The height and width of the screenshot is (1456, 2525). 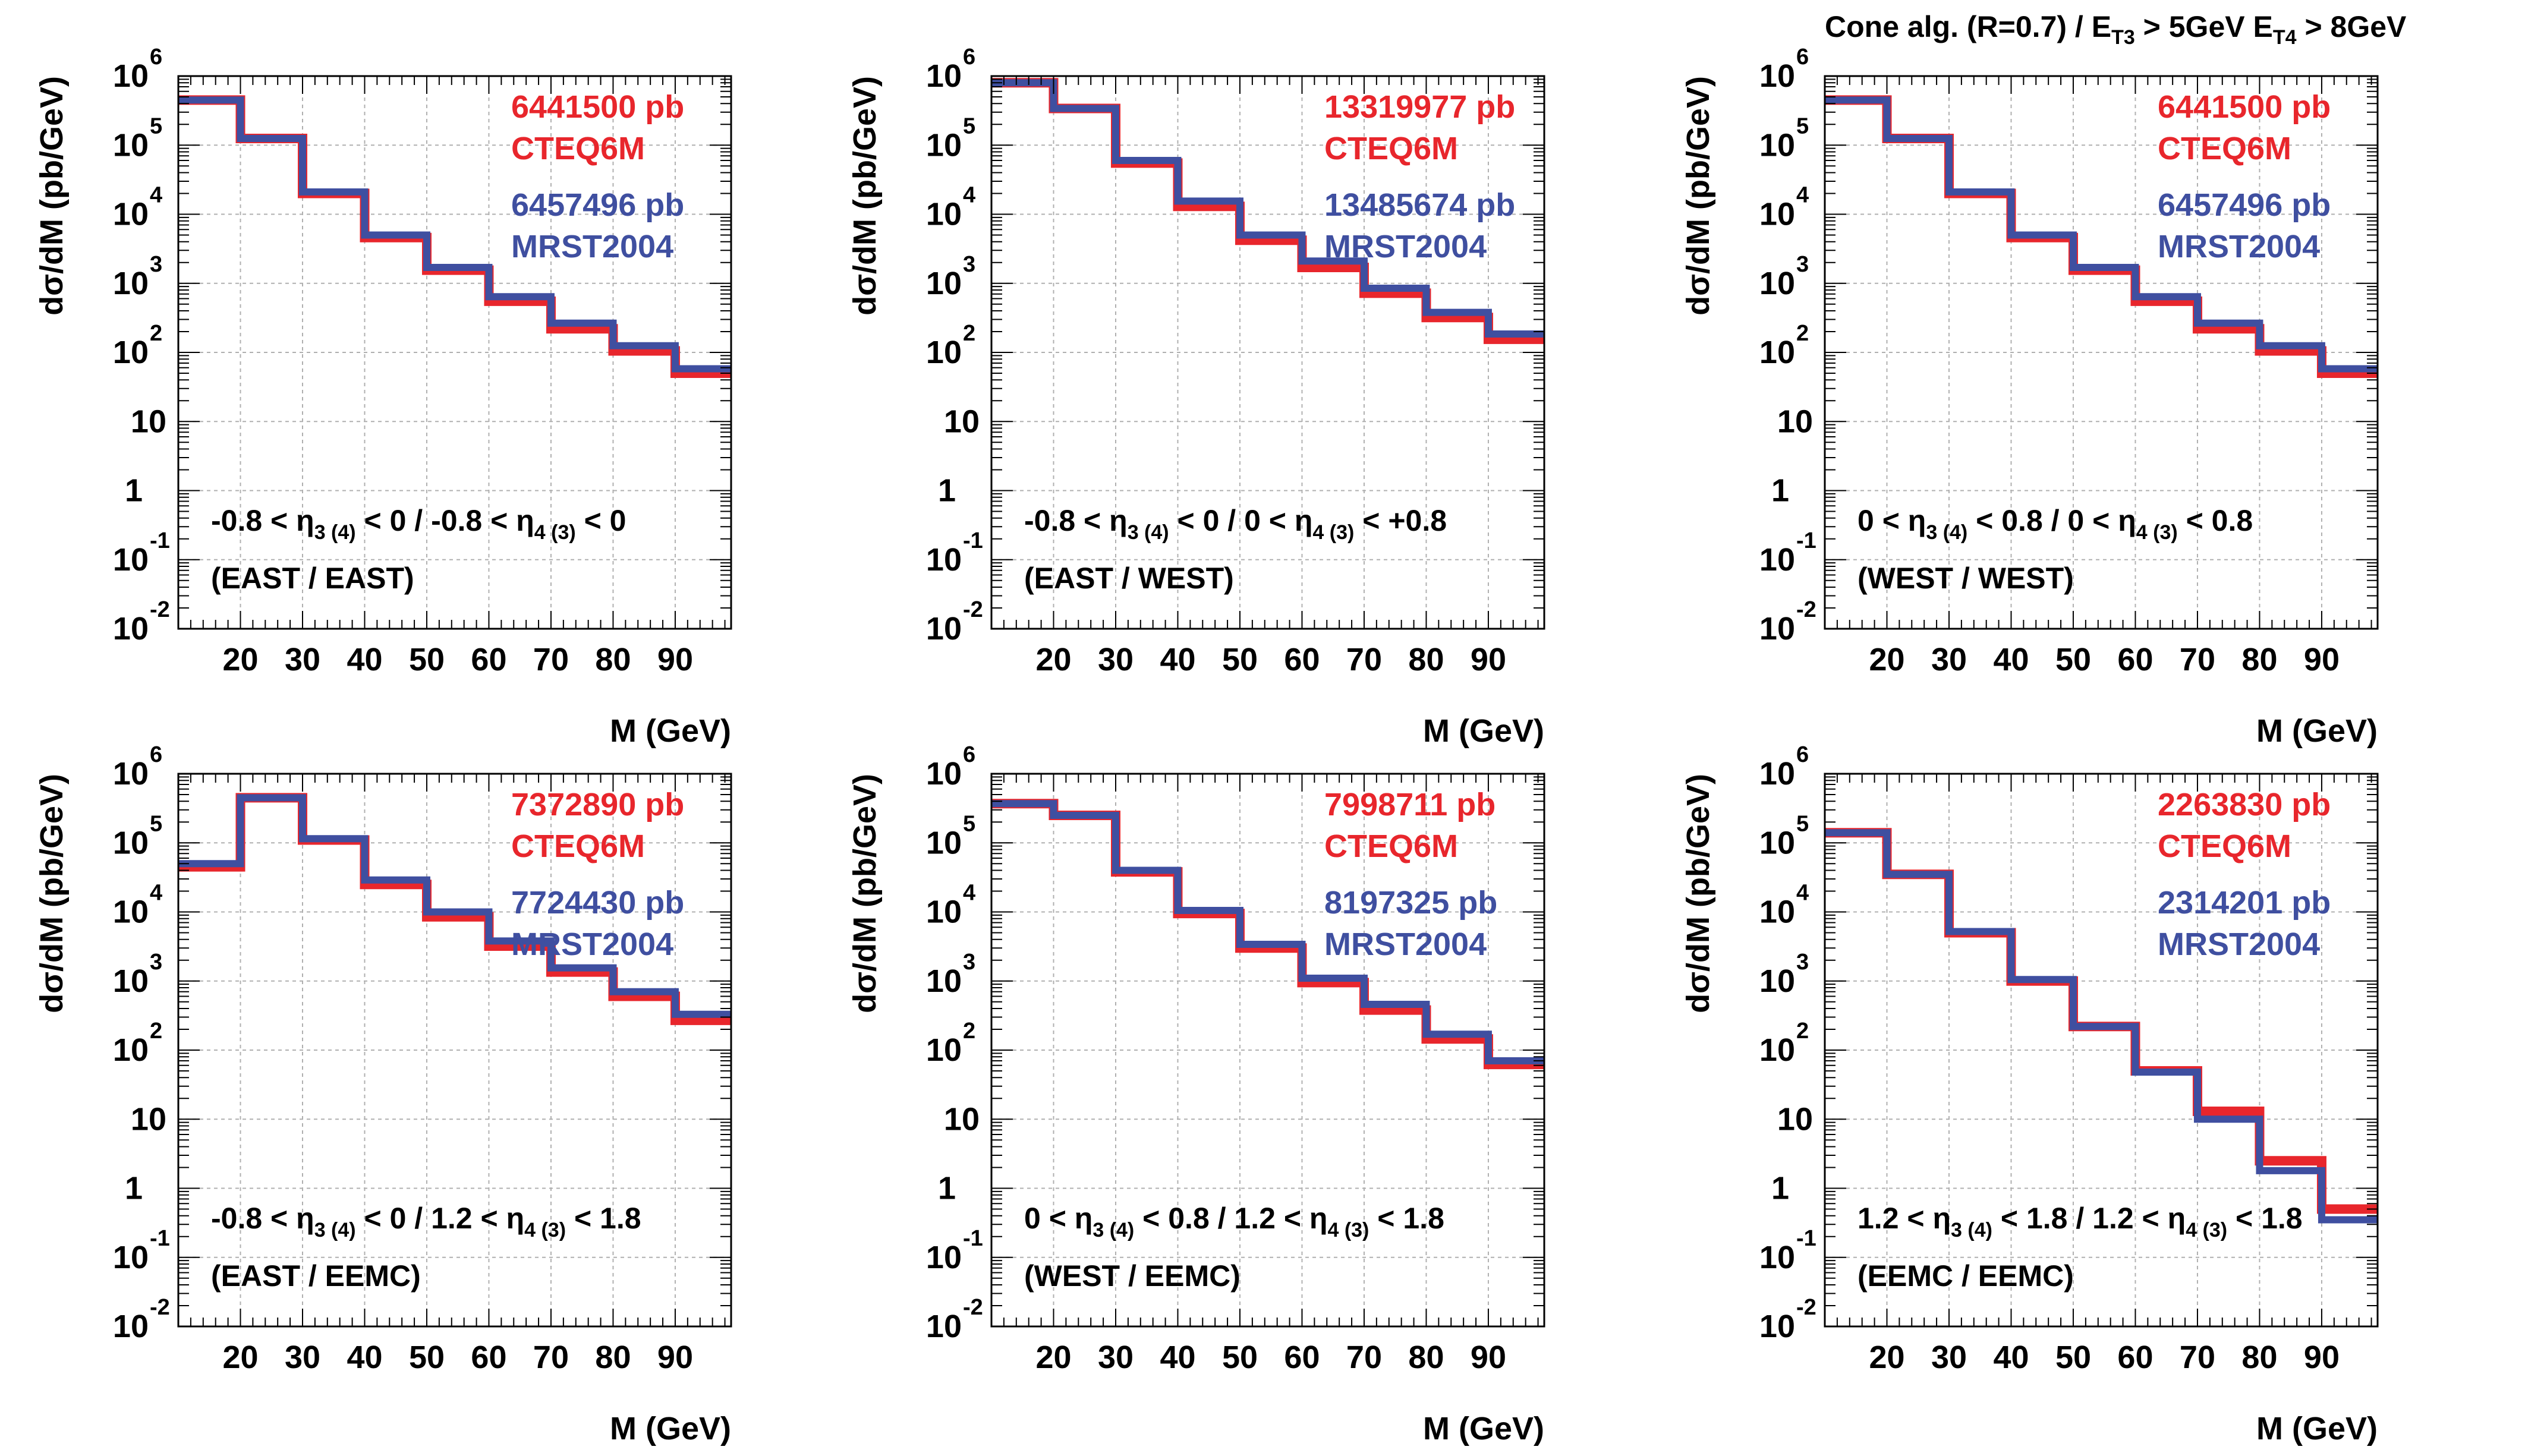 What do you see at coordinates (2285, 37) in the screenshot?
I see `title-e4-sub: T4` at bounding box center [2285, 37].